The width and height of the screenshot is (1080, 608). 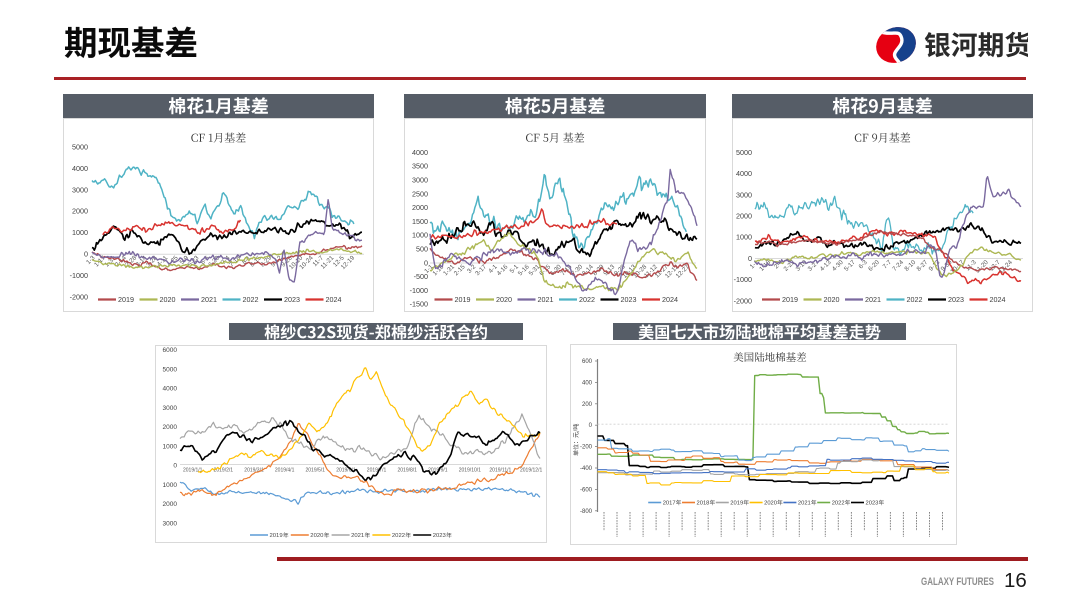 I want to click on svg-text: 2019/8/1, so click(x=408, y=471).